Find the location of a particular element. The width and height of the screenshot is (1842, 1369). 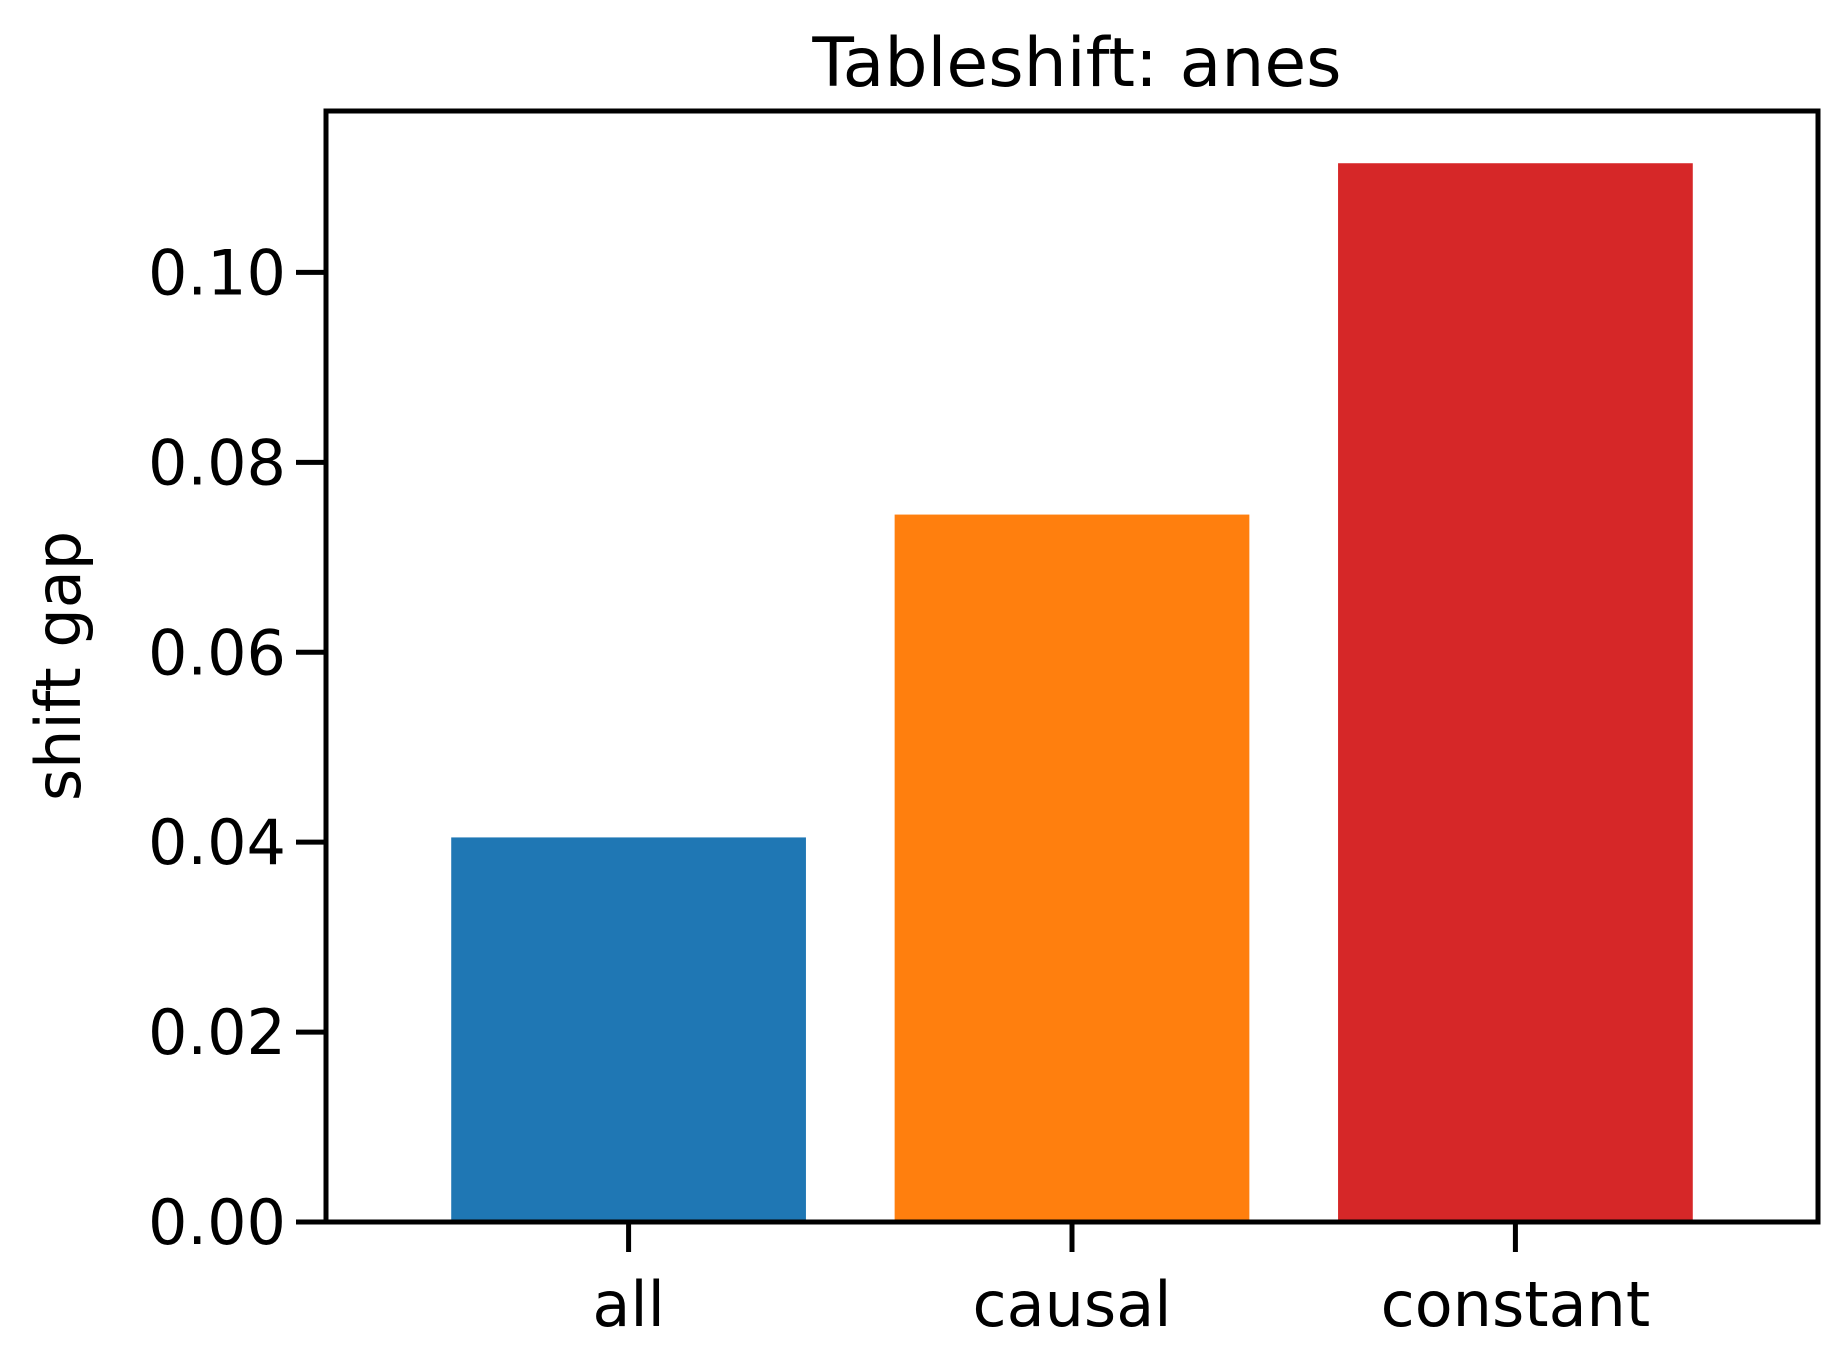

y-axis-ticks: 0.00 0.02 0.04 0.06 0.08 0.10 is located at coordinates (237, 747).